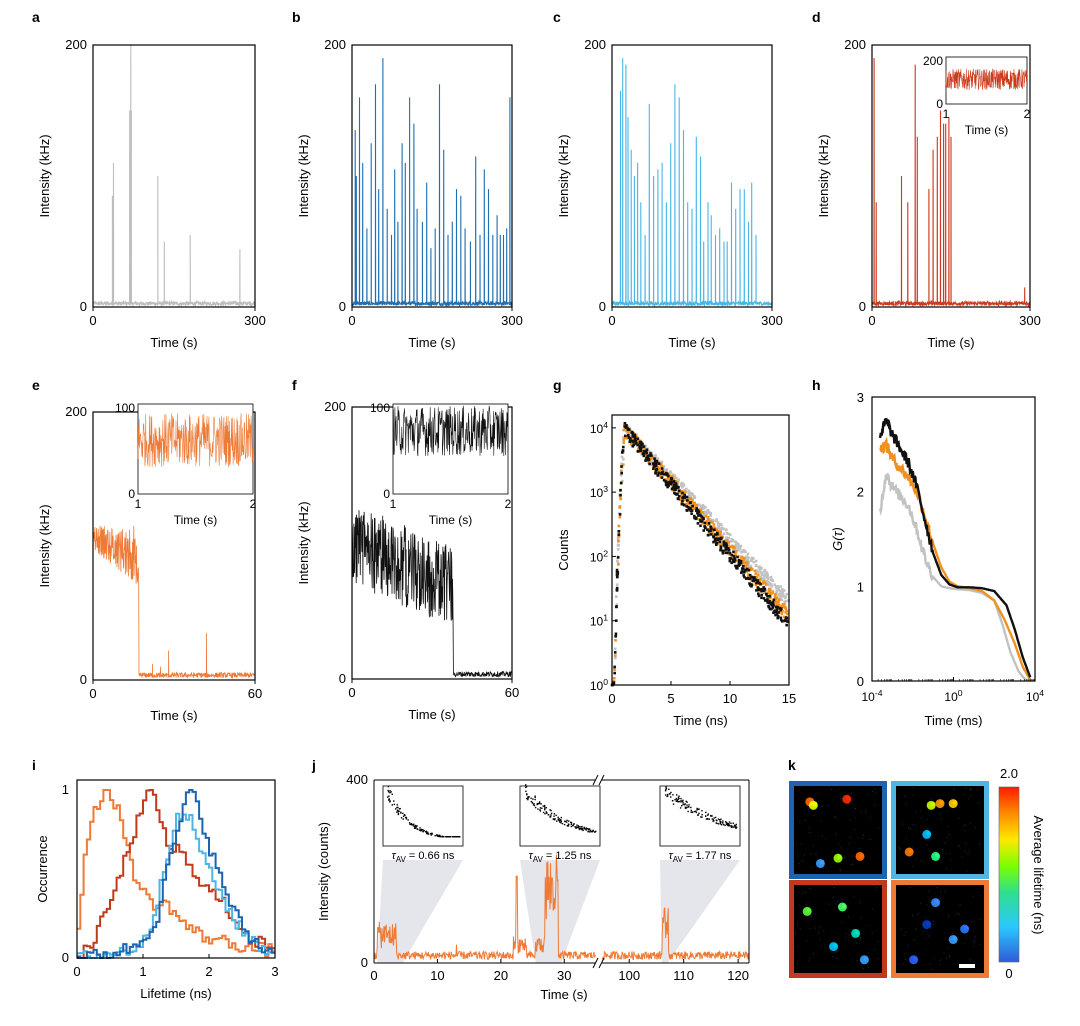 Image resolution: width=1080 pixels, height=1026 pixels. I want to click on inset-trace, so click(195, 440).